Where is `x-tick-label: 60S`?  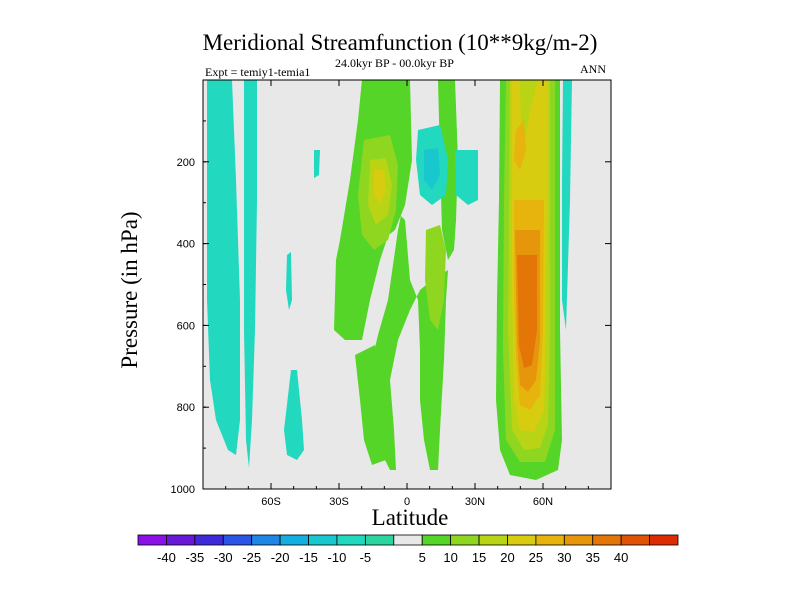 x-tick-label: 60S is located at coordinates (271, 502).